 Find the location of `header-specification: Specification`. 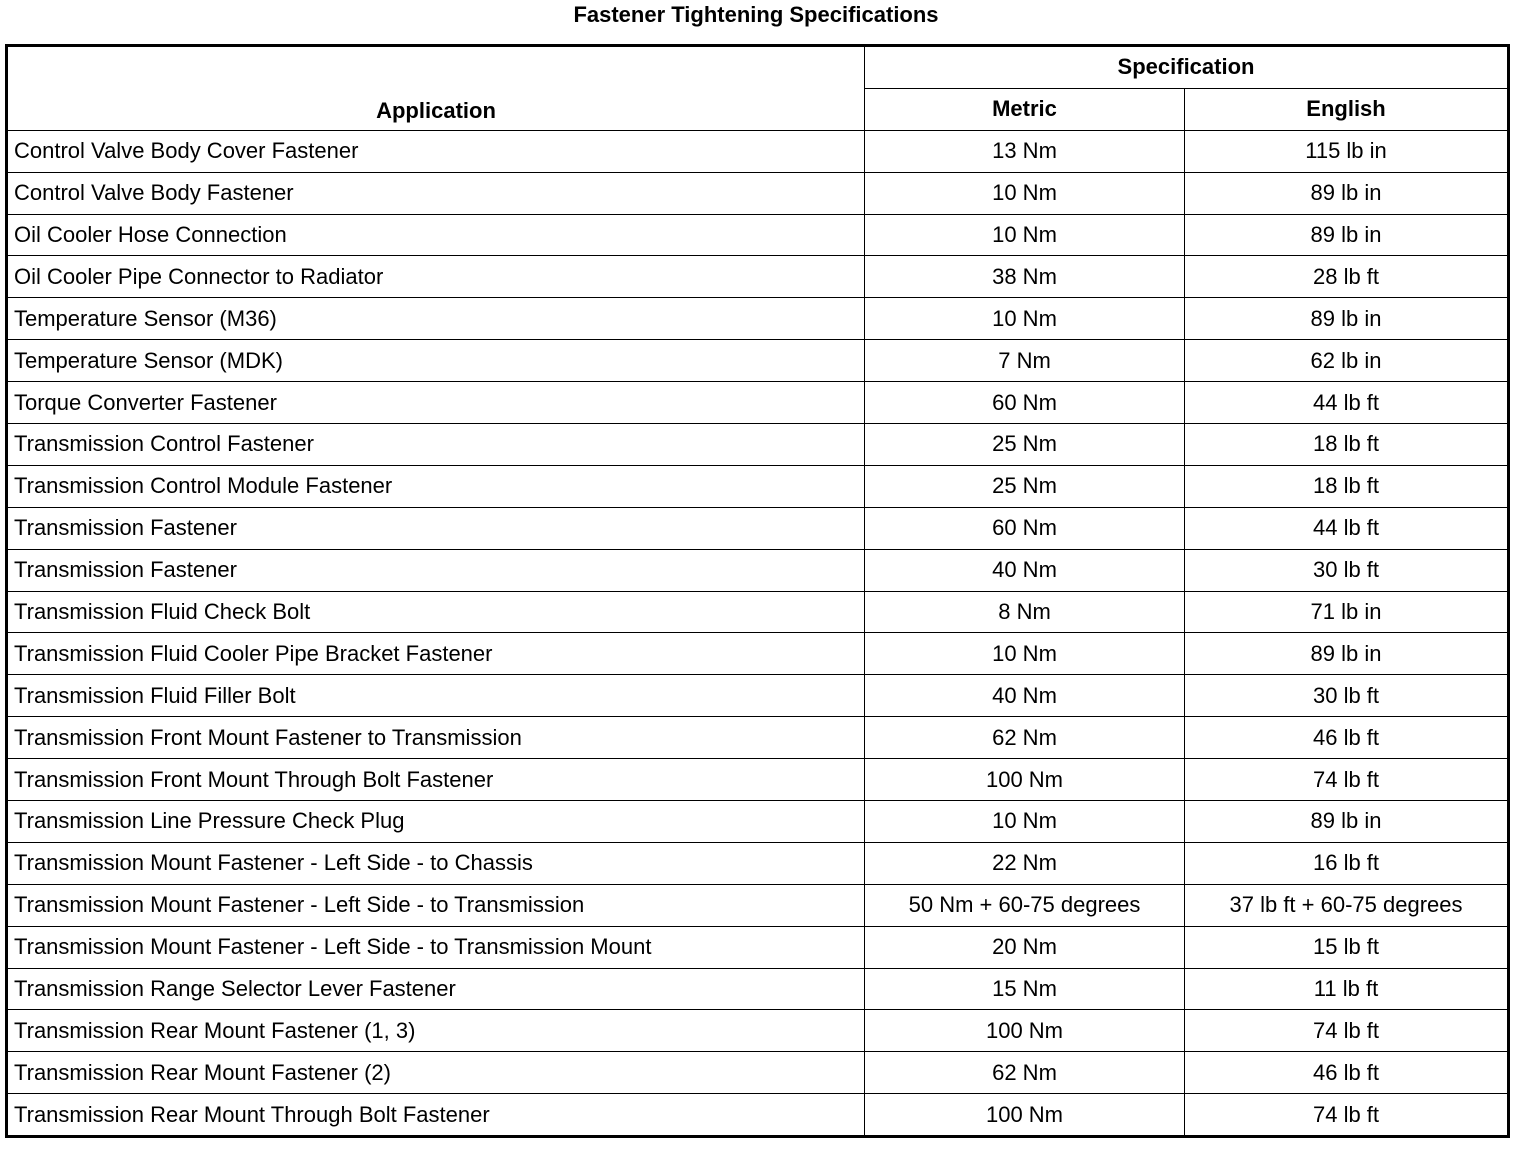

header-specification: Specification is located at coordinates (1186, 67).